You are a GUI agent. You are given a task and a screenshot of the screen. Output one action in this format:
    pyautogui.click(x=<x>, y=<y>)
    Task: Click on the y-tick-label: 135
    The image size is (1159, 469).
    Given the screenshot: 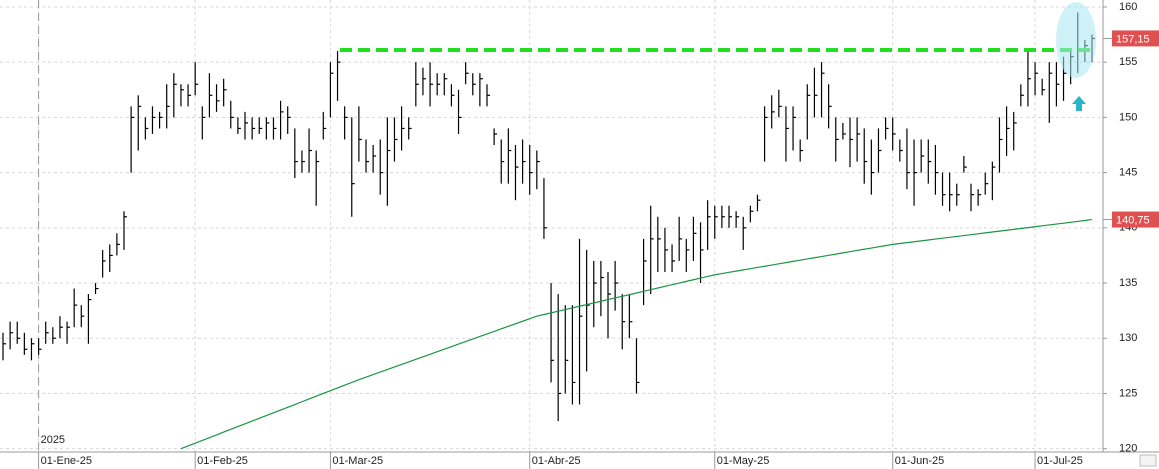 What is the action you would take?
    pyautogui.click(x=1128, y=283)
    